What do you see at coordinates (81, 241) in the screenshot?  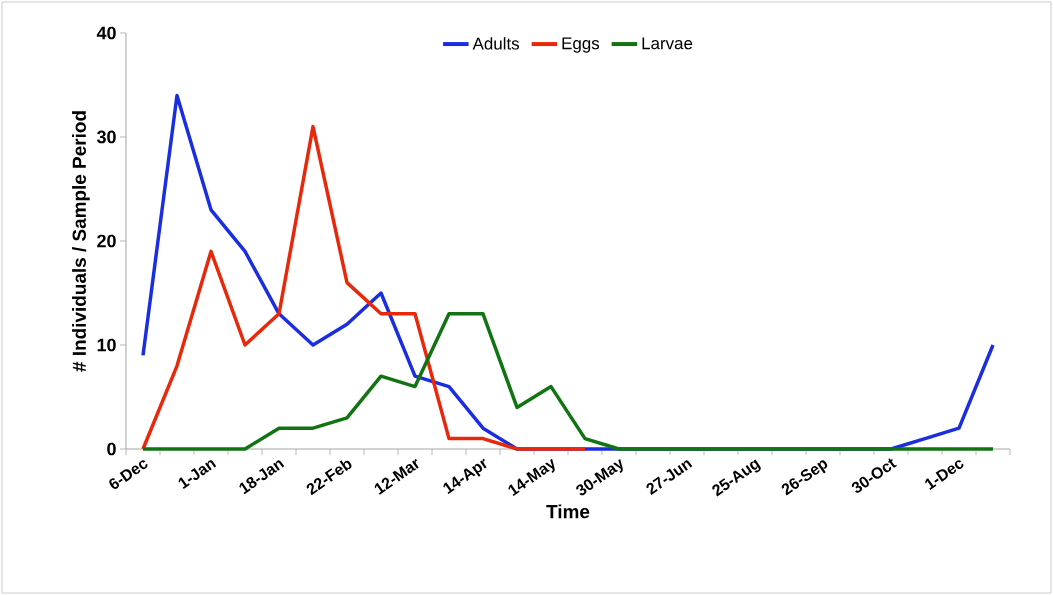 I see `y-axis-title: # Individuals / Sample Period` at bounding box center [81, 241].